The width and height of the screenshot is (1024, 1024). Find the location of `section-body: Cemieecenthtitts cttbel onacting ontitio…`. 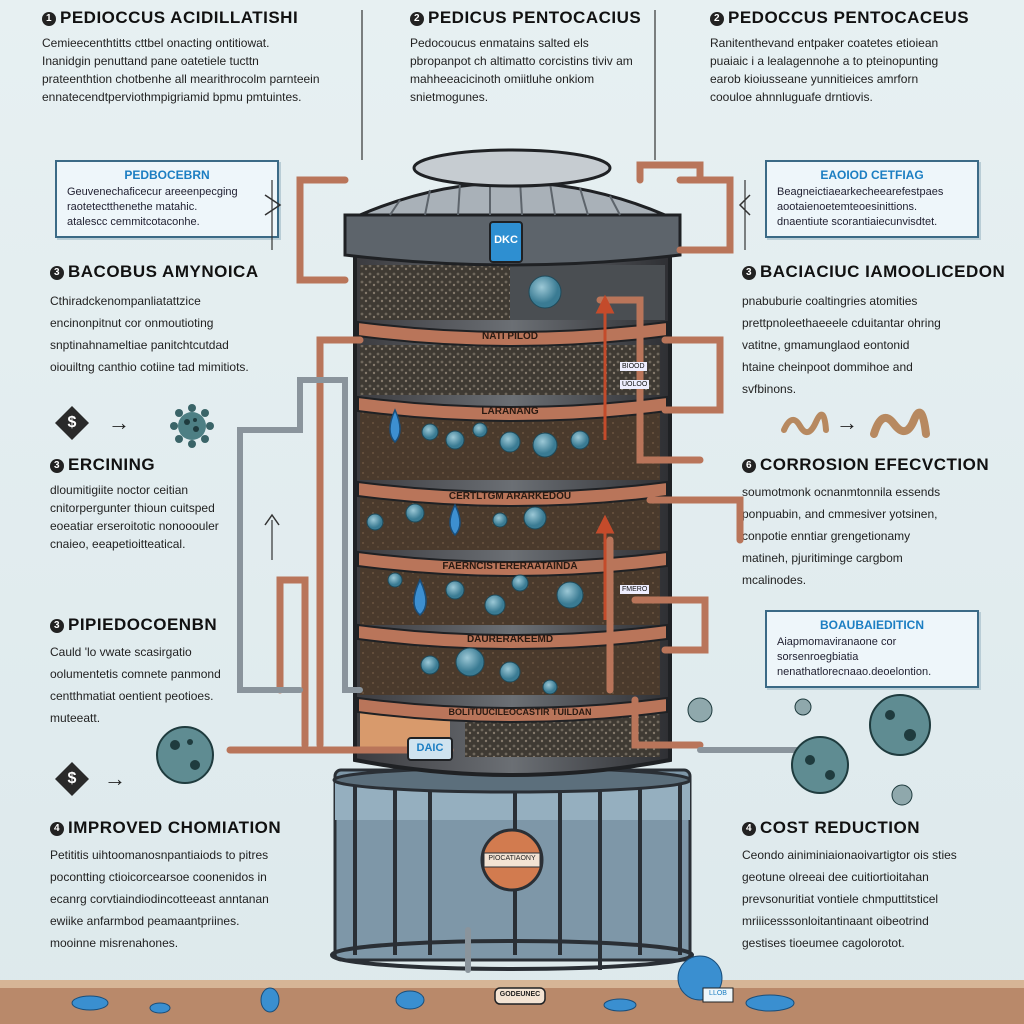

section-body: Cemieecenthtitts cttbel onacting ontitio… is located at coordinates (181, 70).